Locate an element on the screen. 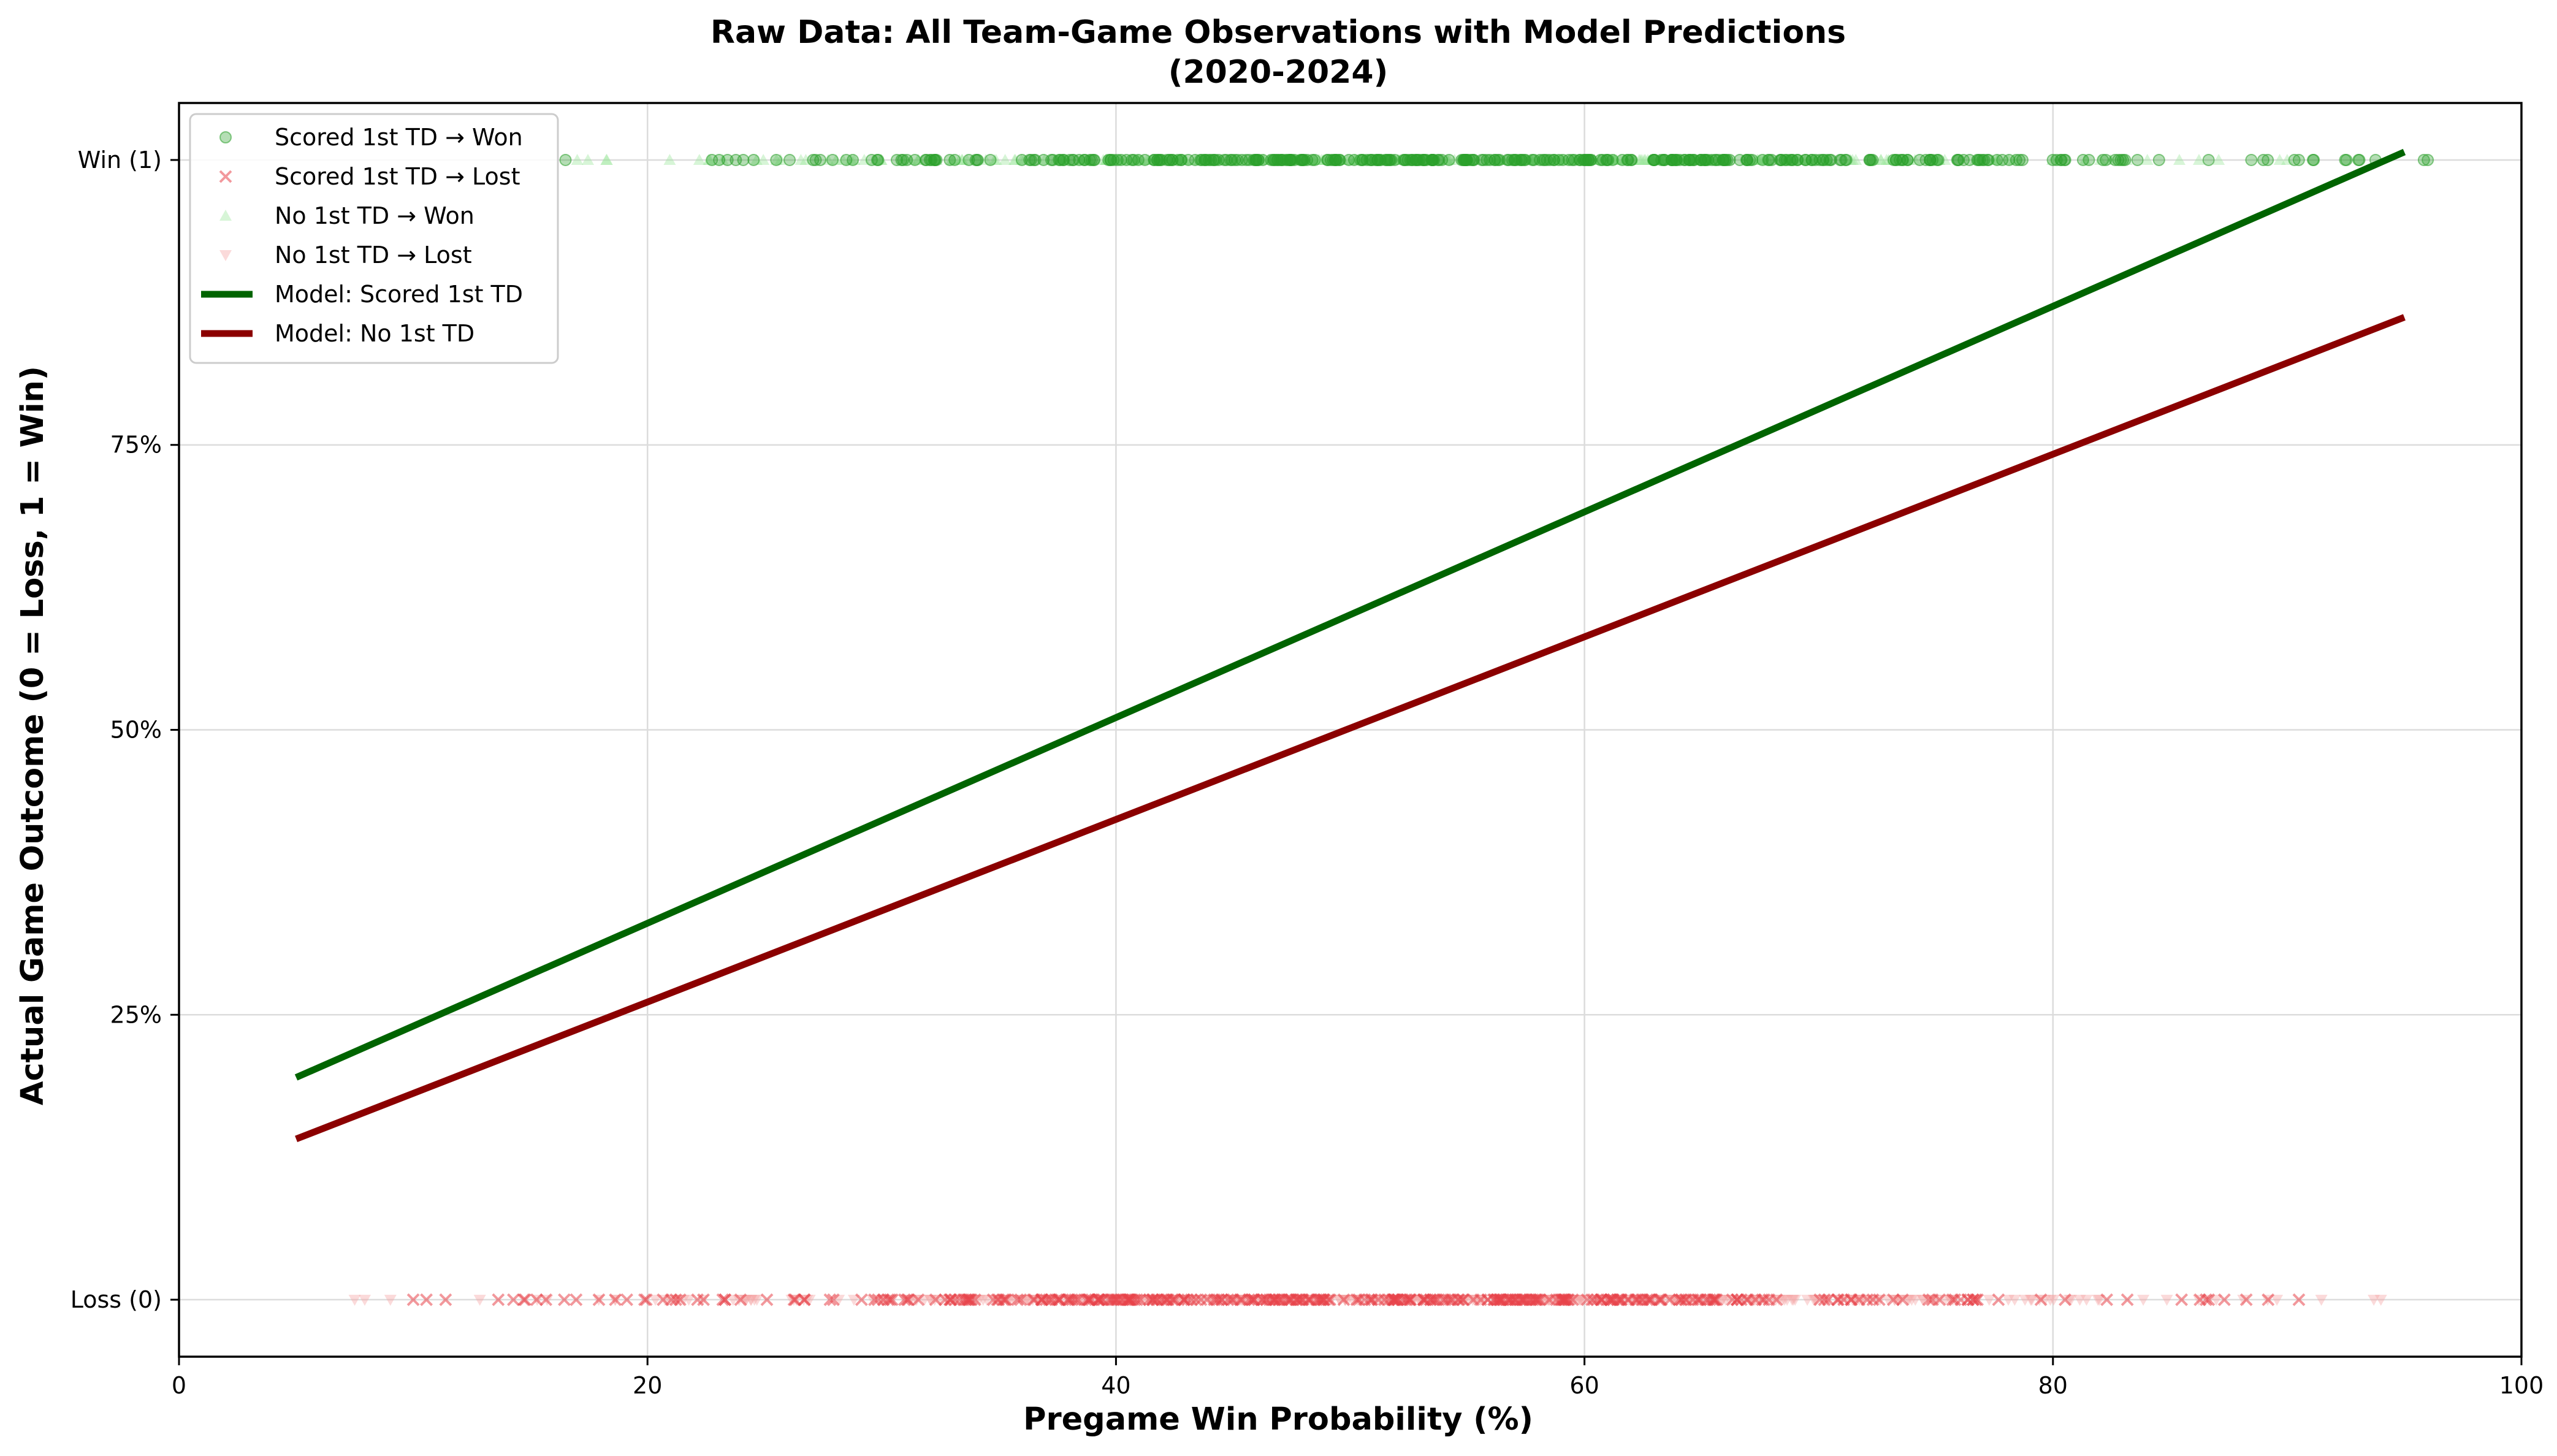  legend-label: No 1st TD → Won is located at coordinates (374, 215).